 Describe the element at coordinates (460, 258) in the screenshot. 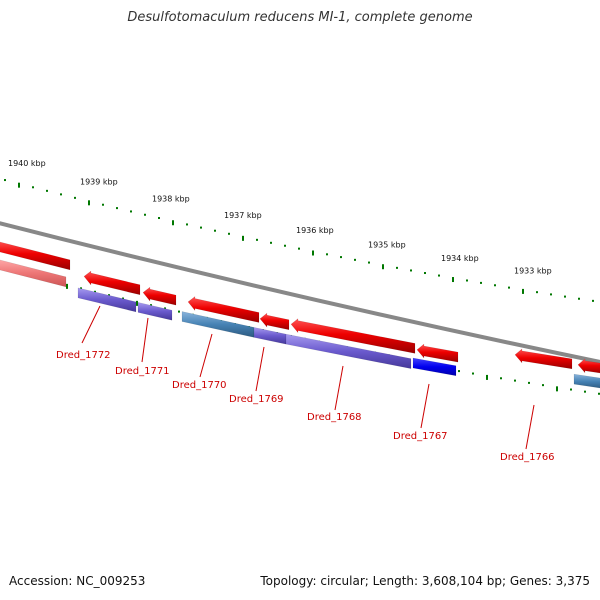

I see `scale-tick-label: 1934 kbp` at that location.